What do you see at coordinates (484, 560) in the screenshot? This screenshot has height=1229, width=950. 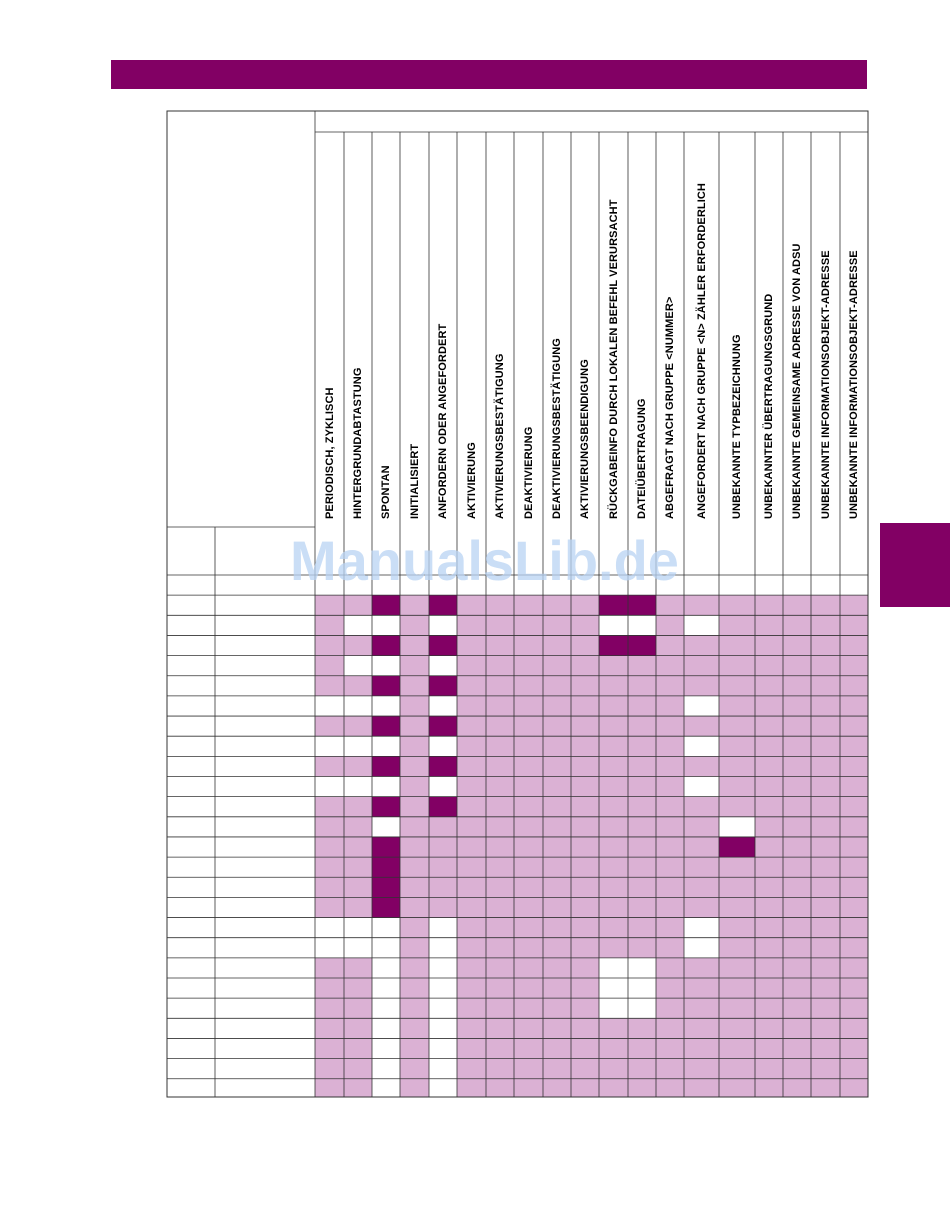 I see `watermark: ManualsLib.de` at bounding box center [484, 560].